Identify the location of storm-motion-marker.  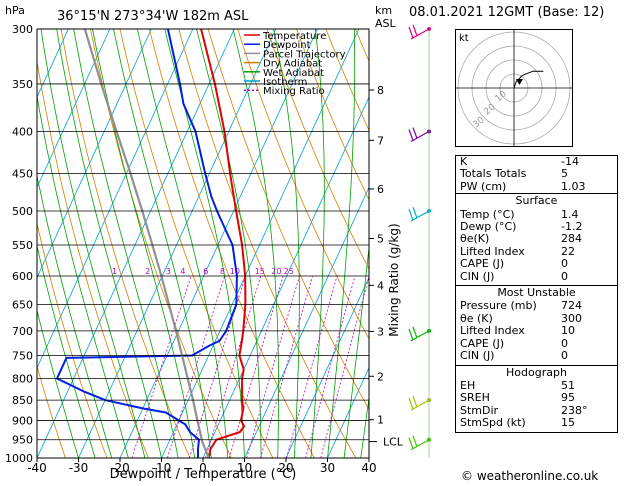
(519, 82).